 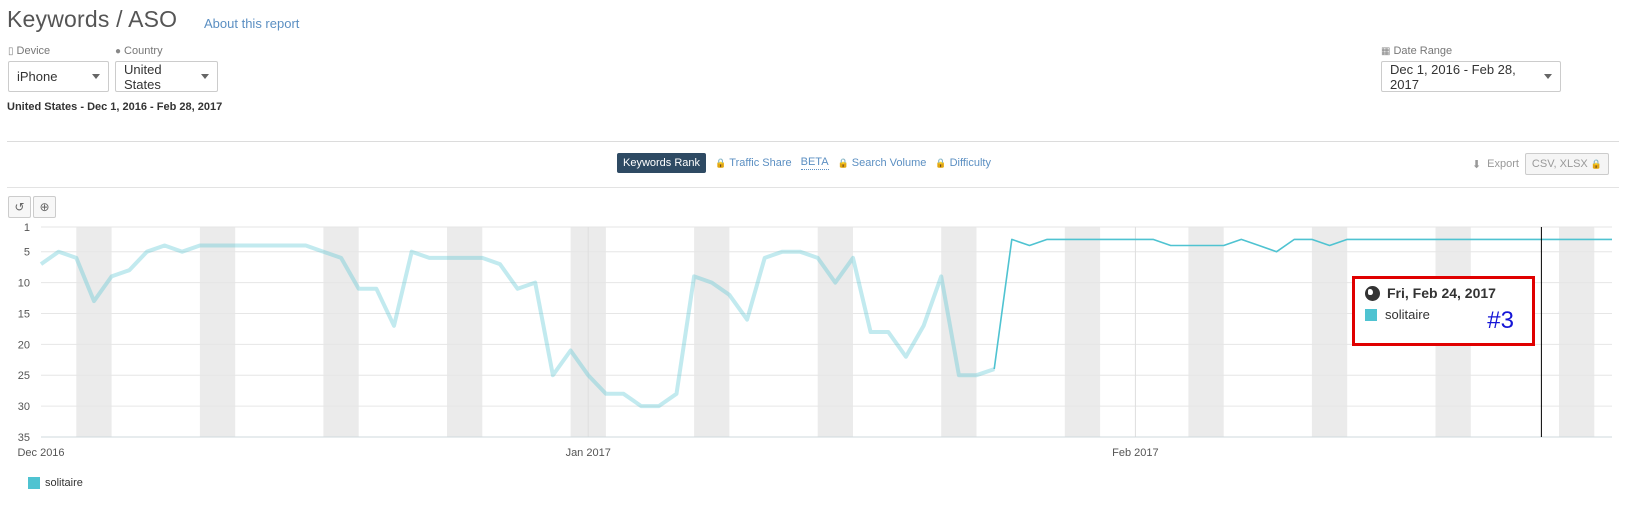 I want to click on device-icon: ▯, so click(x=11, y=51).